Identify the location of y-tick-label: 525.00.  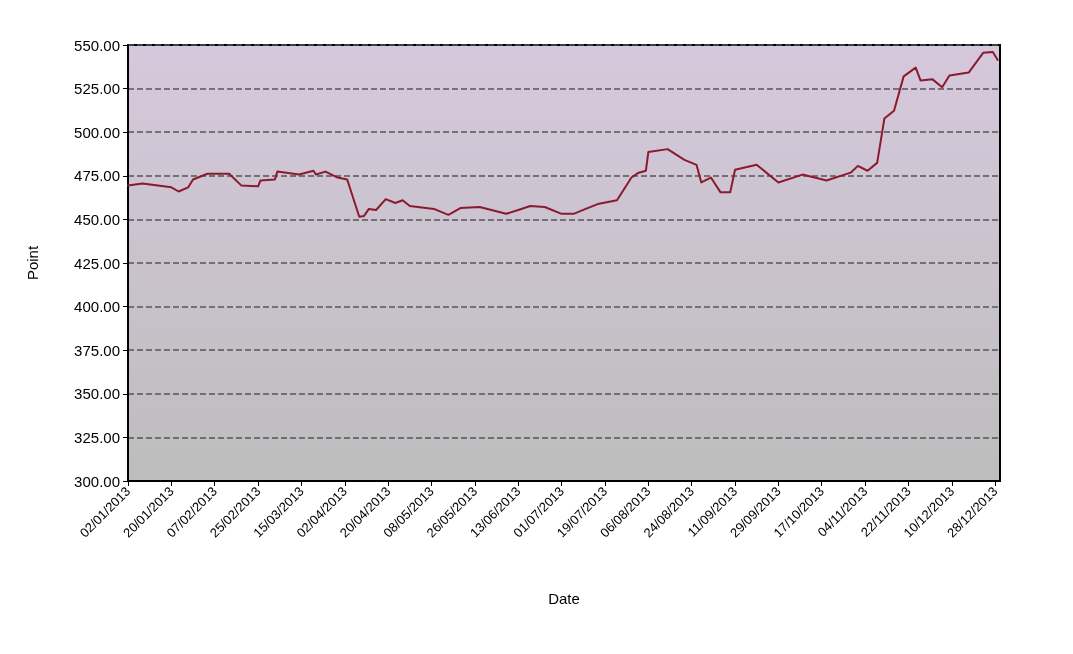
(97, 89).